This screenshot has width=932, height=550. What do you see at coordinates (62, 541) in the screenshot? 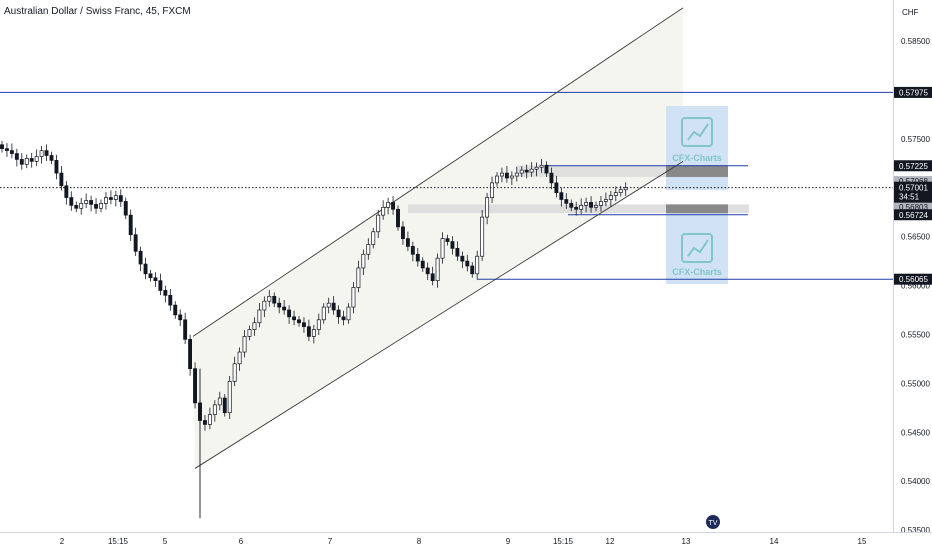
I see `time-tick-label: 2` at bounding box center [62, 541].